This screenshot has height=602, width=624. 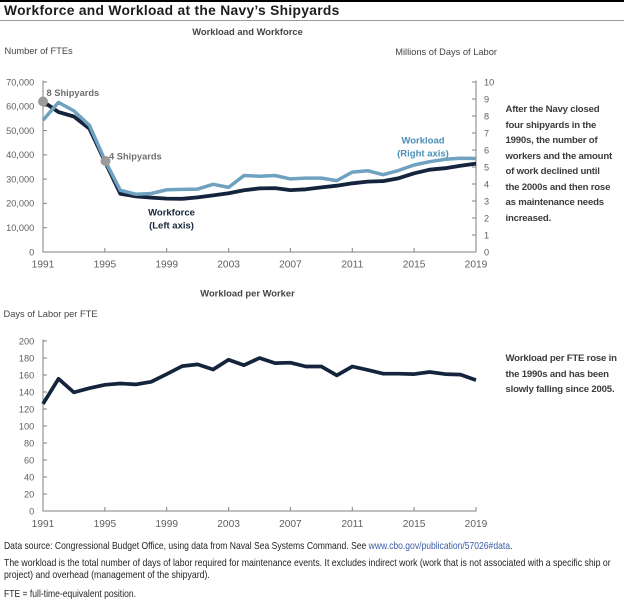 What do you see at coordinates (171, 212) in the screenshot?
I see `svg-text: Workforce` at bounding box center [171, 212].